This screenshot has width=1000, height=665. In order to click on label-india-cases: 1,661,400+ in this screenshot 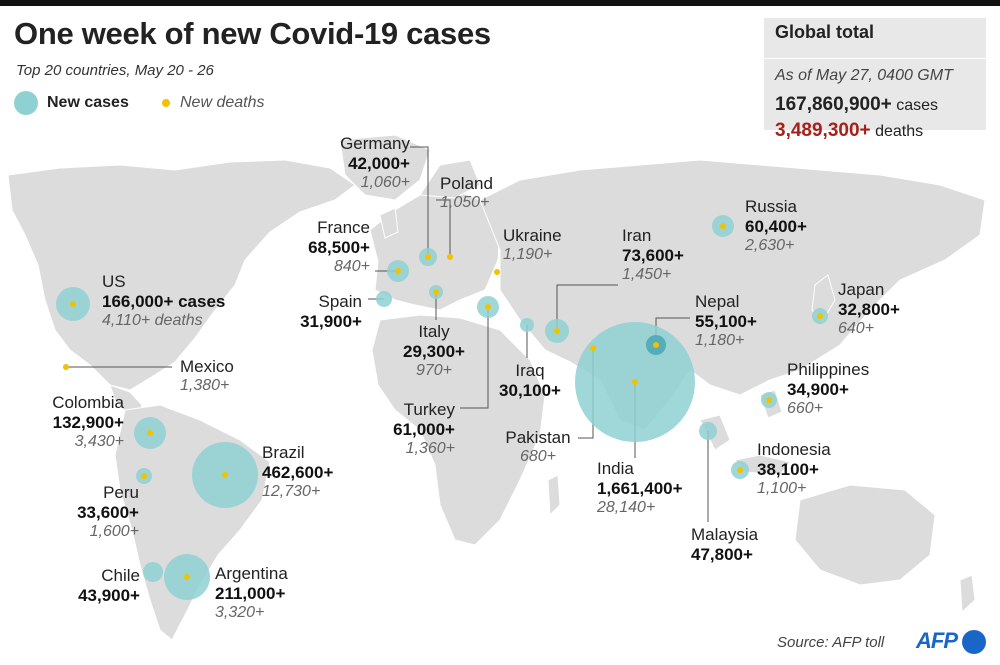, I will do `click(640, 488)`.